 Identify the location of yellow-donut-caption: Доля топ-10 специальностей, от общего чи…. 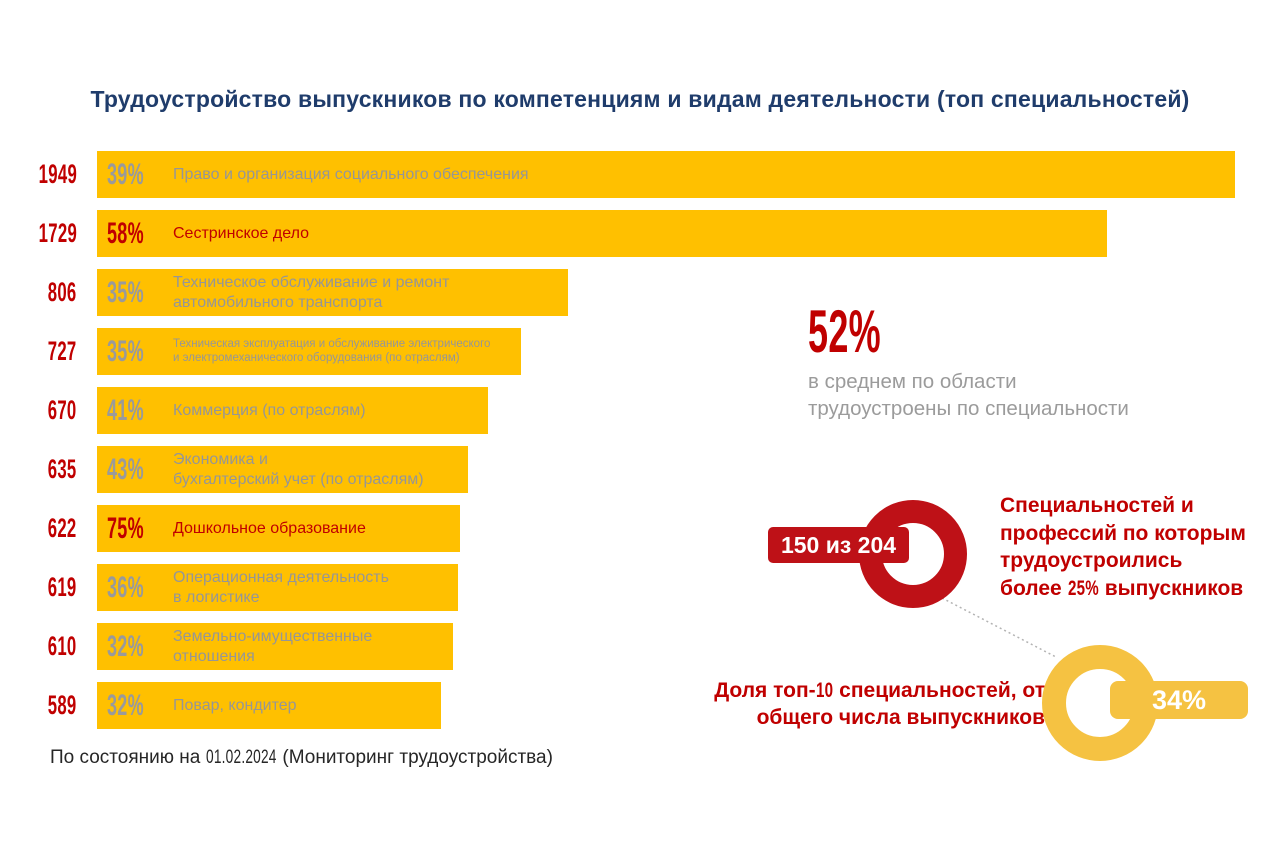
(842, 704).